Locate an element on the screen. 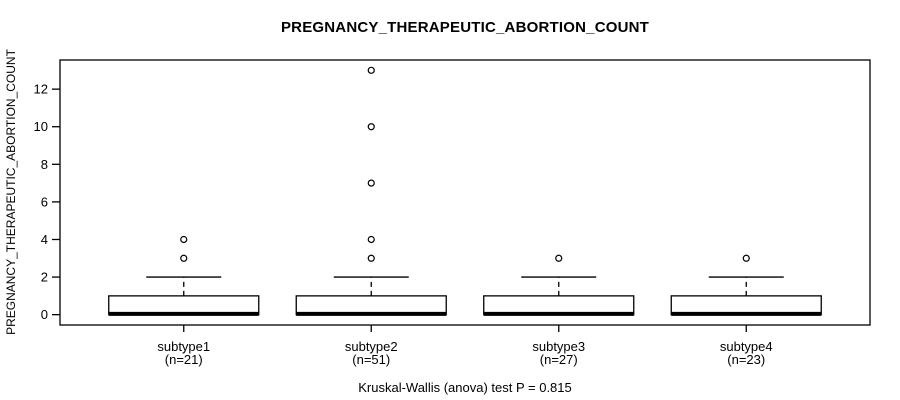 This screenshot has width=900, height=400. x-tick-label: subtype4 is located at coordinates (746, 346).